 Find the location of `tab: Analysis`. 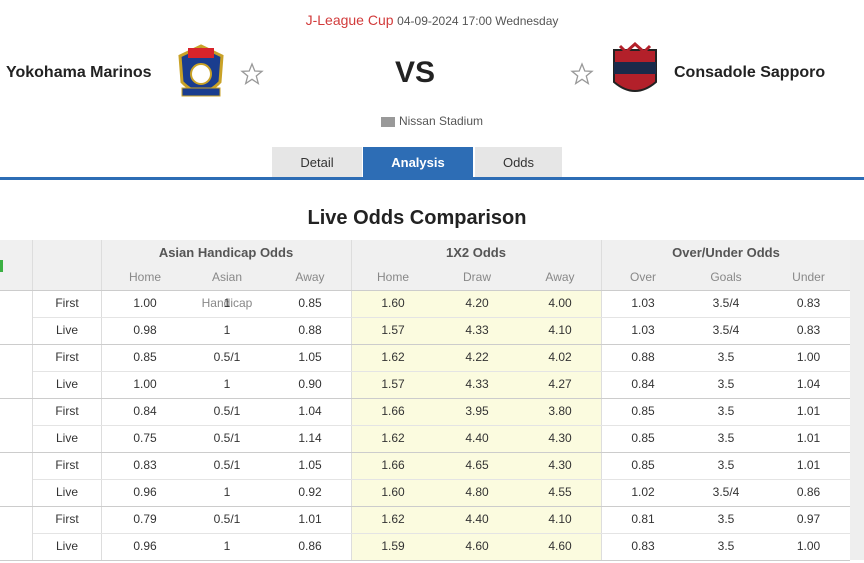

tab: Analysis is located at coordinates (418, 162).